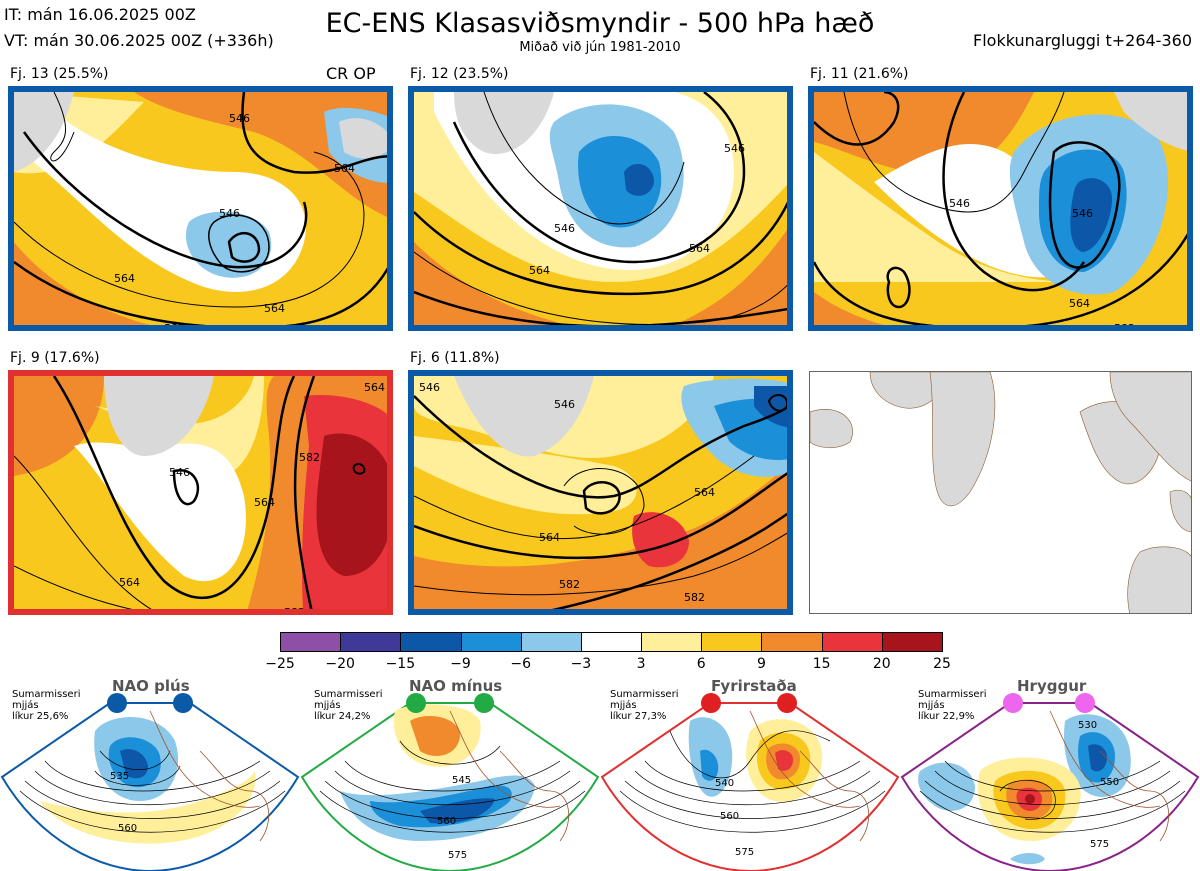 The image size is (1200, 871). What do you see at coordinates (1050, 782) in the screenshot?
I see `regime-map: 530 550 575` at bounding box center [1050, 782].